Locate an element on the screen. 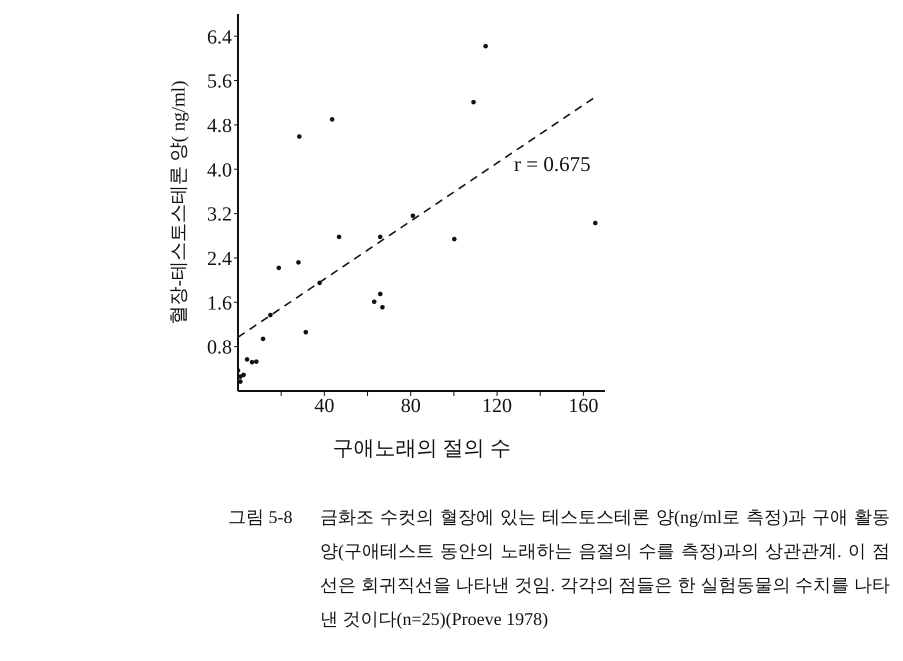 The image size is (903, 661). text: 금화조 수컷의 혈장에 있는 테스토스테론 양(ng/ml로 측정)과 구애 활동양(구애테스트 동안의 노래하는 음절의 수를 측정)과의 상관관계. 이 점선은 회귀직선을 나타낸 것임. 각각의 점들은 한 실험동물의 수치를 나타낸 것이다(n=25)(Proeve 1978) is located at coordinates (605, 568).